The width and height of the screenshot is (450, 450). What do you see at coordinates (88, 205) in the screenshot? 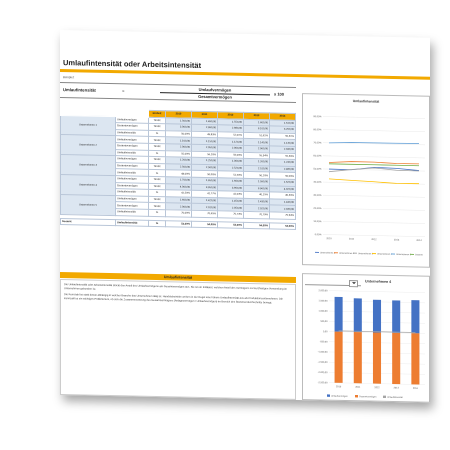
I see `company-name-cell: Unternehmen 5` at bounding box center [88, 205].